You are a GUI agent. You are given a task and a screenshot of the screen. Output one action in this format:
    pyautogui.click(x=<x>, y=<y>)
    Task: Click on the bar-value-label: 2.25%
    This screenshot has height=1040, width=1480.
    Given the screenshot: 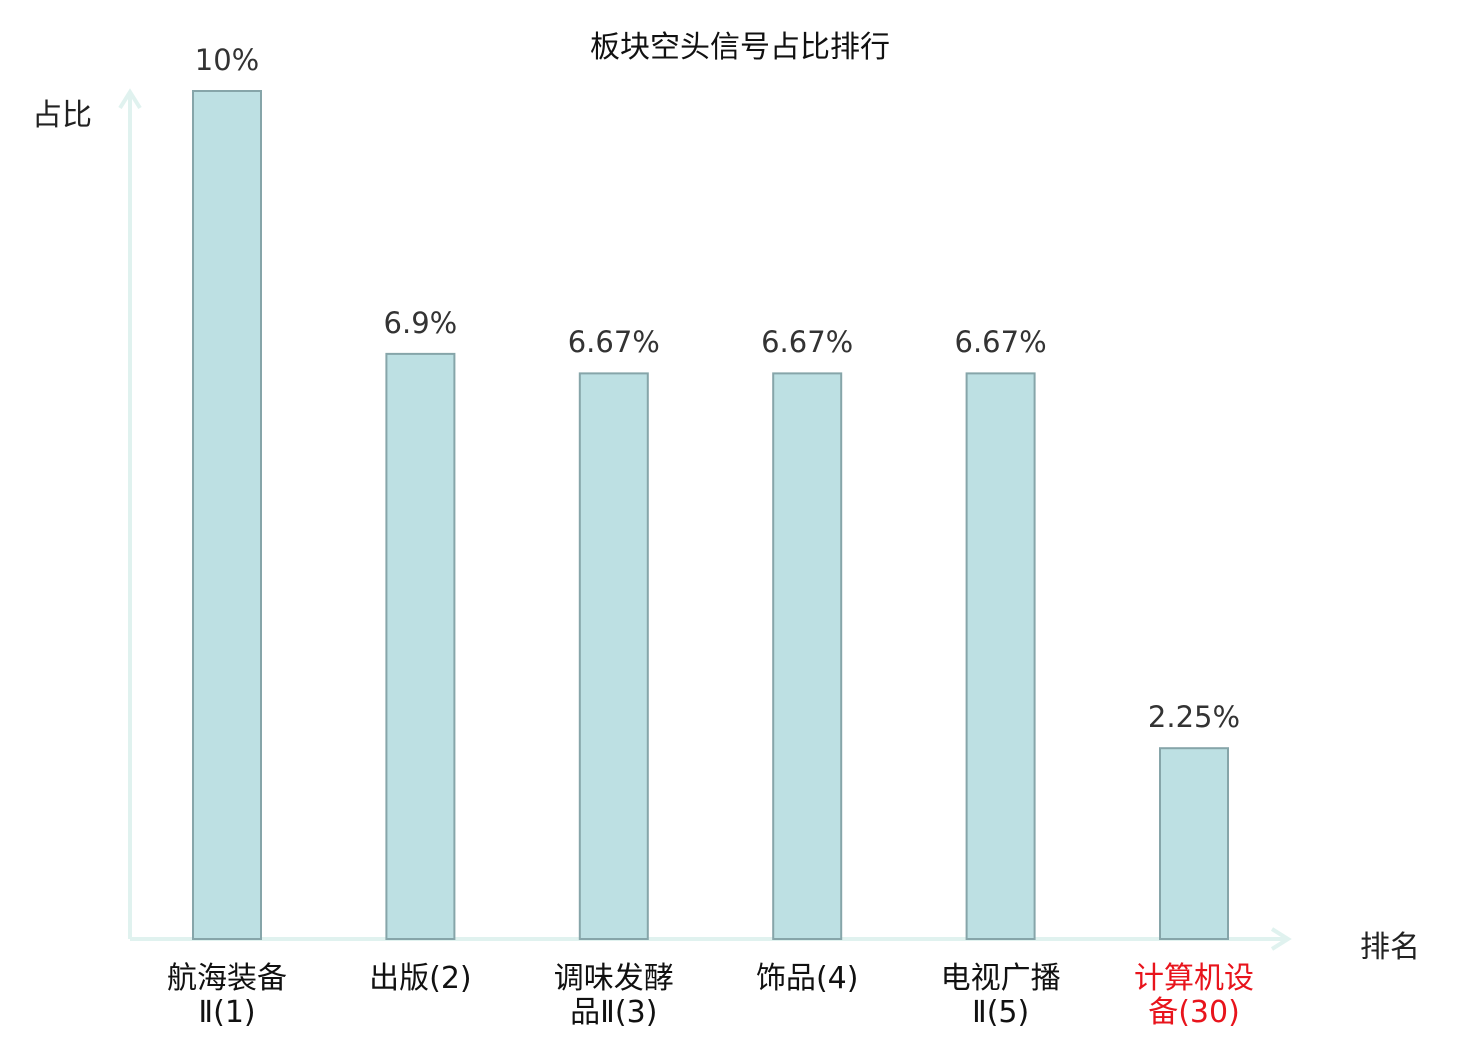 What is the action you would take?
    pyautogui.click(x=1194, y=717)
    